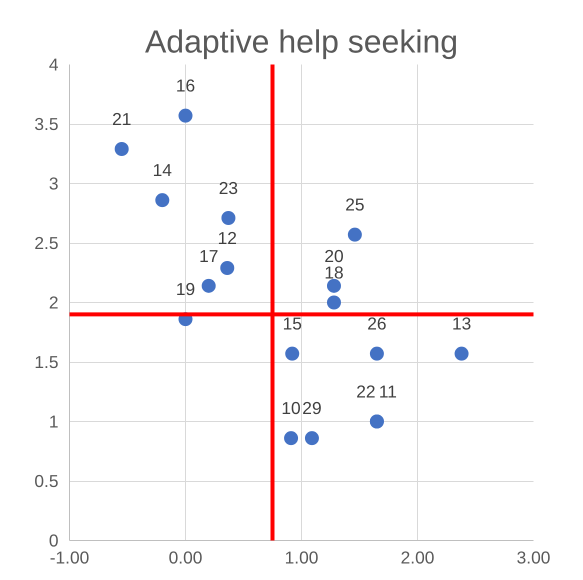  Describe the element at coordinates (291, 408) in the screenshot. I see `annotation: 10` at that location.